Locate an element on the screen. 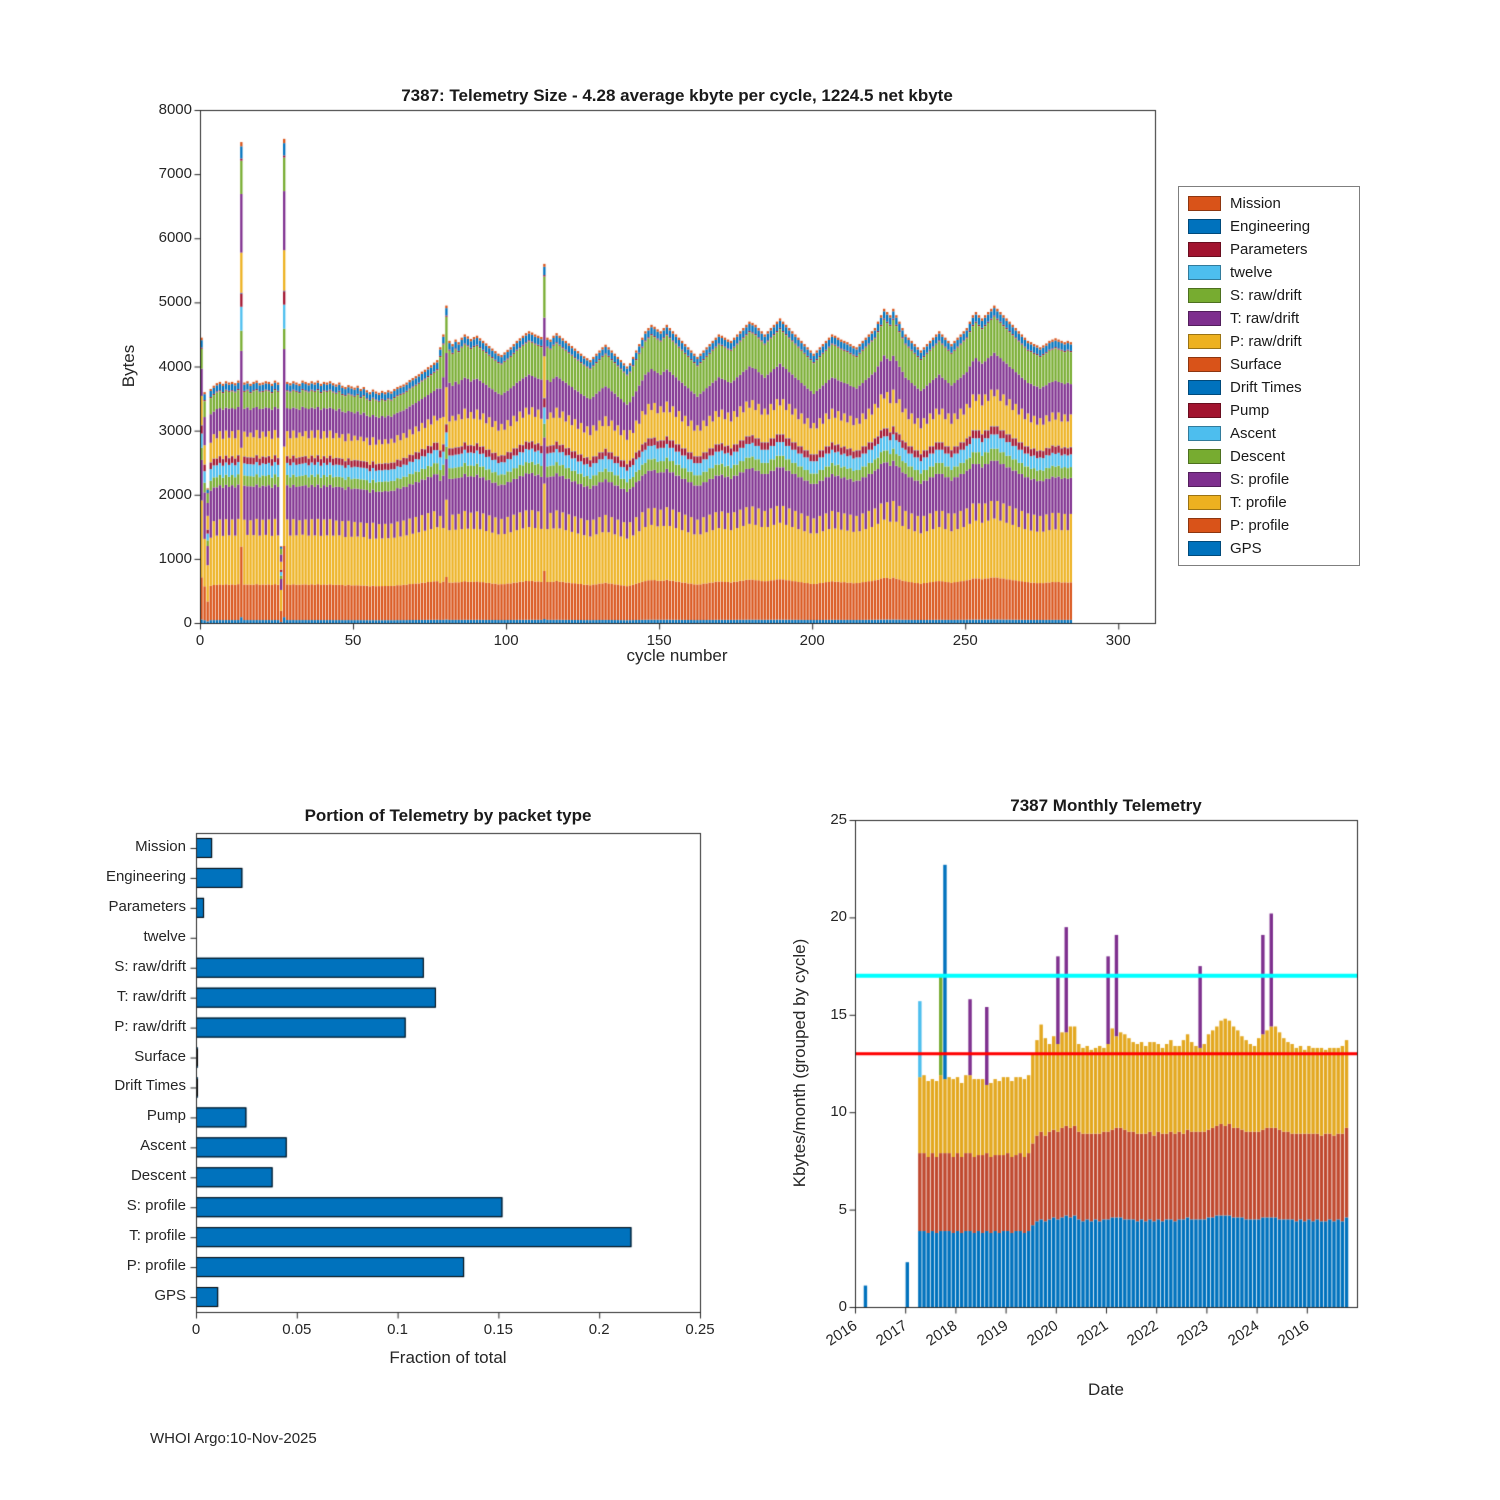 The image size is (1500, 1500). portion-category-label: twelve is located at coordinates (164, 936).